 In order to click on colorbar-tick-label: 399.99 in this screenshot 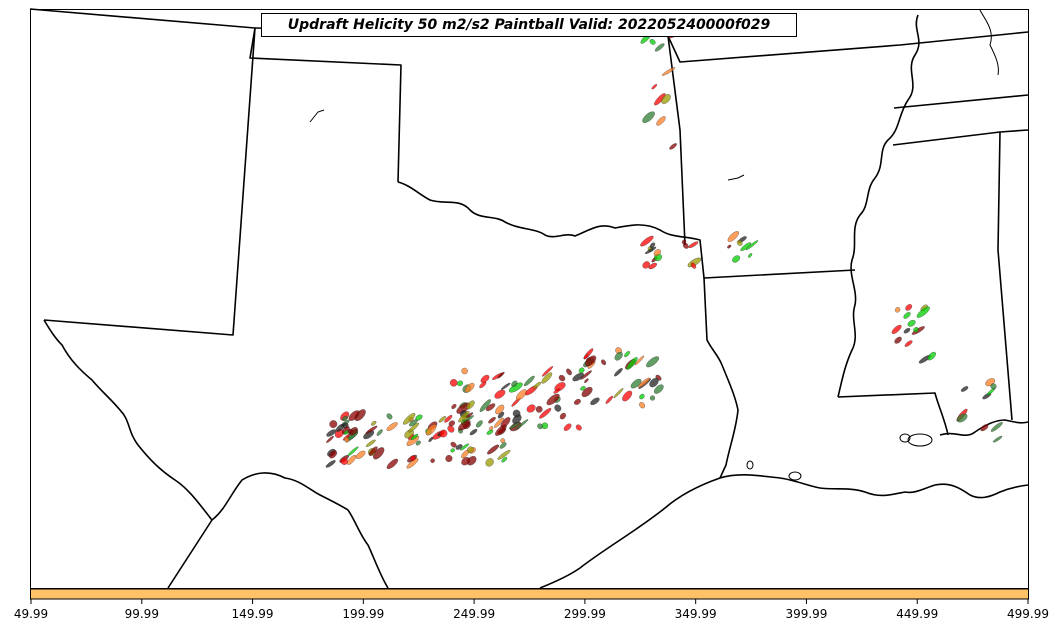, I will do `click(806, 614)`.